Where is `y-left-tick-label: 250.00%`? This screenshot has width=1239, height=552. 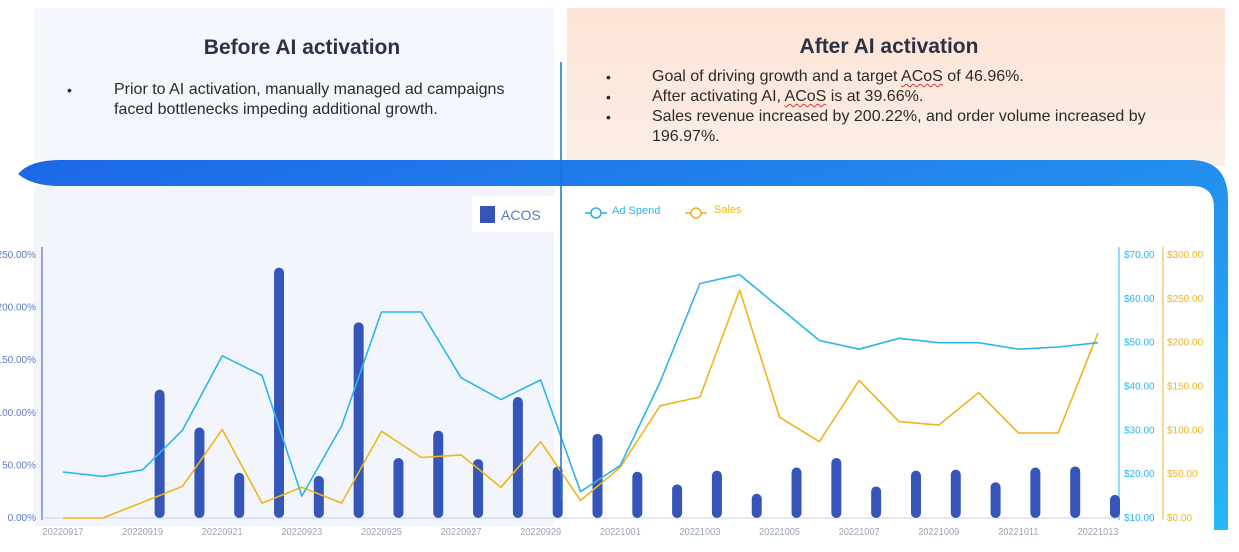 y-left-tick-label: 250.00% is located at coordinates (18, 255).